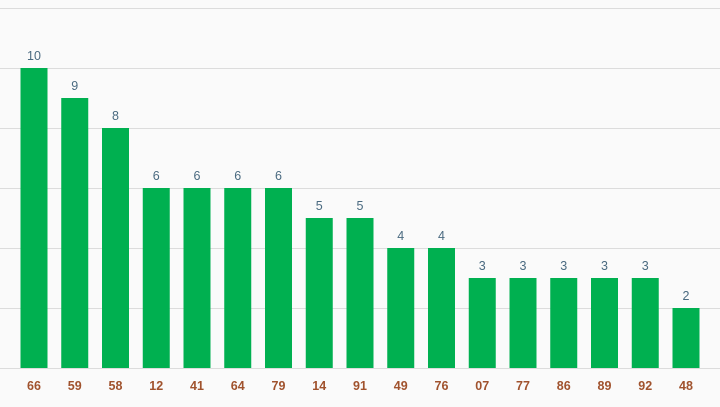 The image size is (720, 407). I want to click on value-label-07: 3, so click(482, 266).